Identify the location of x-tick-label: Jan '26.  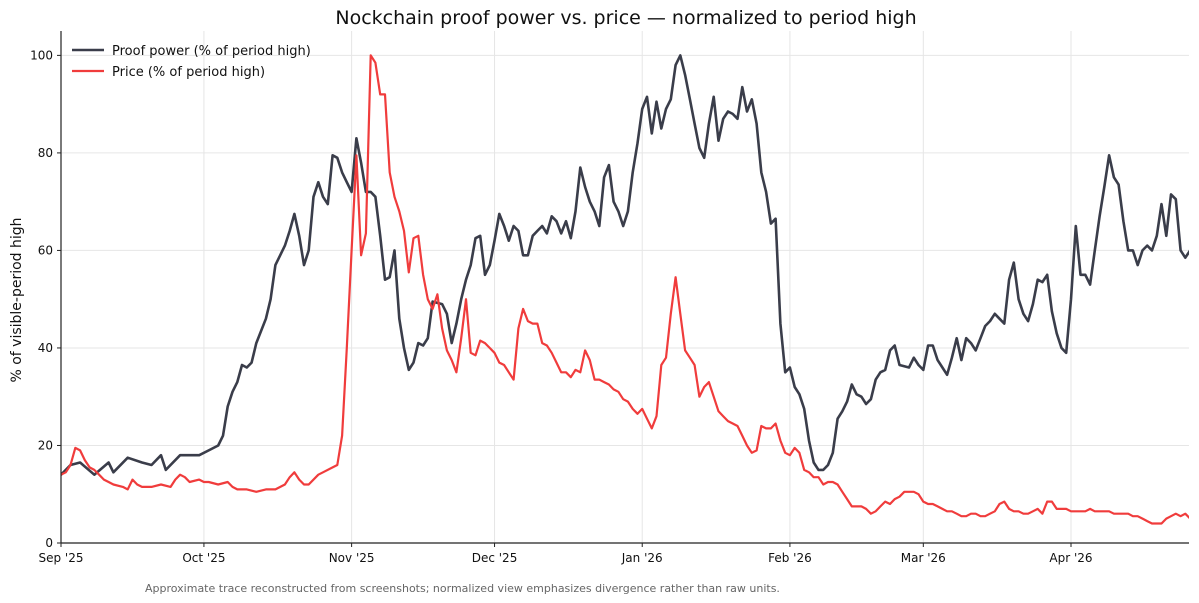
(642, 558).